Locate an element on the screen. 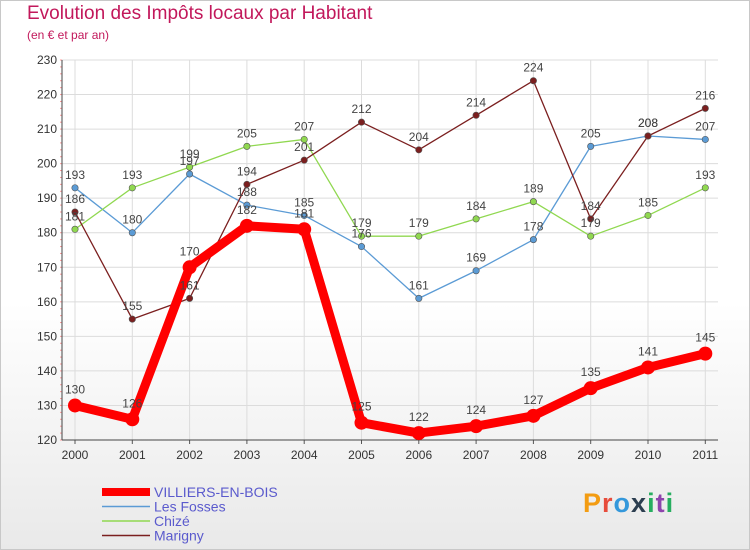 The width and height of the screenshot is (750, 550). data-label: 216 is located at coordinates (705, 95).